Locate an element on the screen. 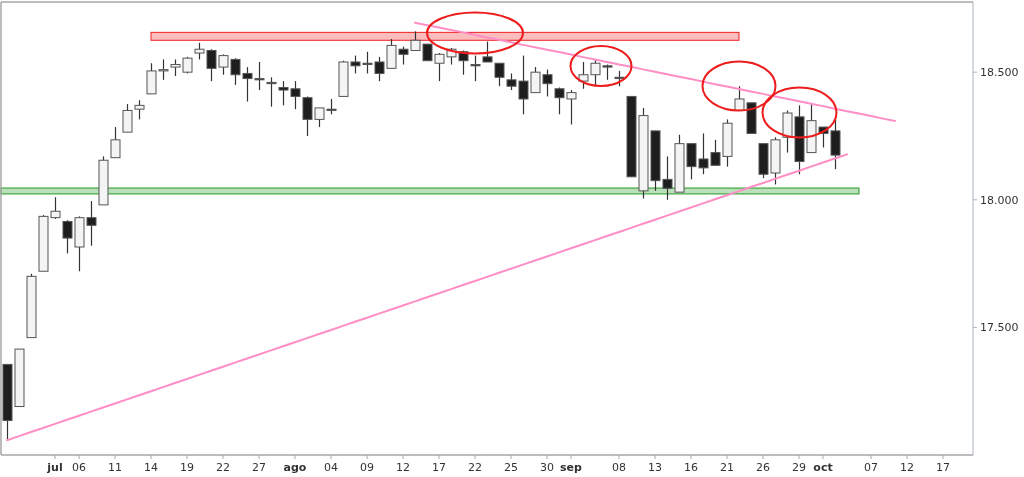 This screenshot has width=1024, height=477. x-tick-label: 29 is located at coordinates (799, 467).